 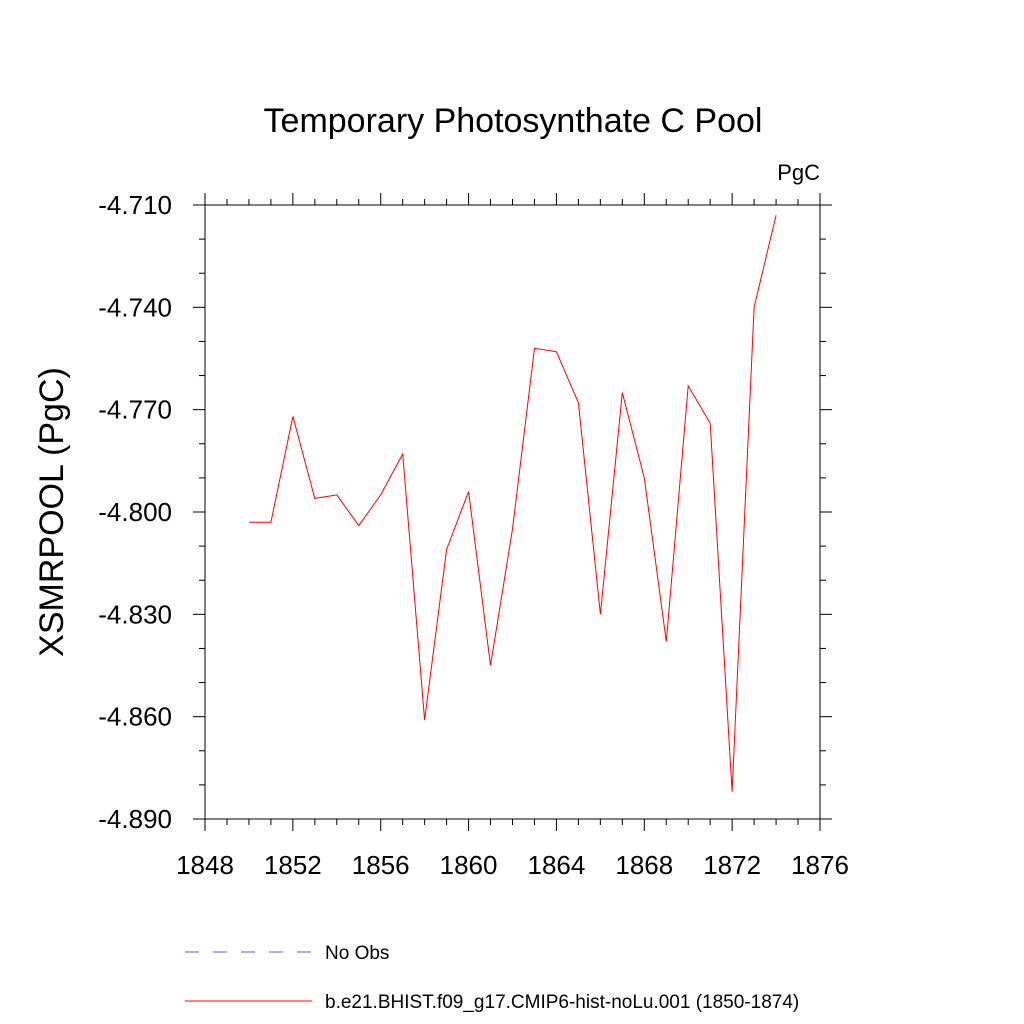 What do you see at coordinates (557, 865) in the screenshot?
I see `x-tick-label: 1864` at bounding box center [557, 865].